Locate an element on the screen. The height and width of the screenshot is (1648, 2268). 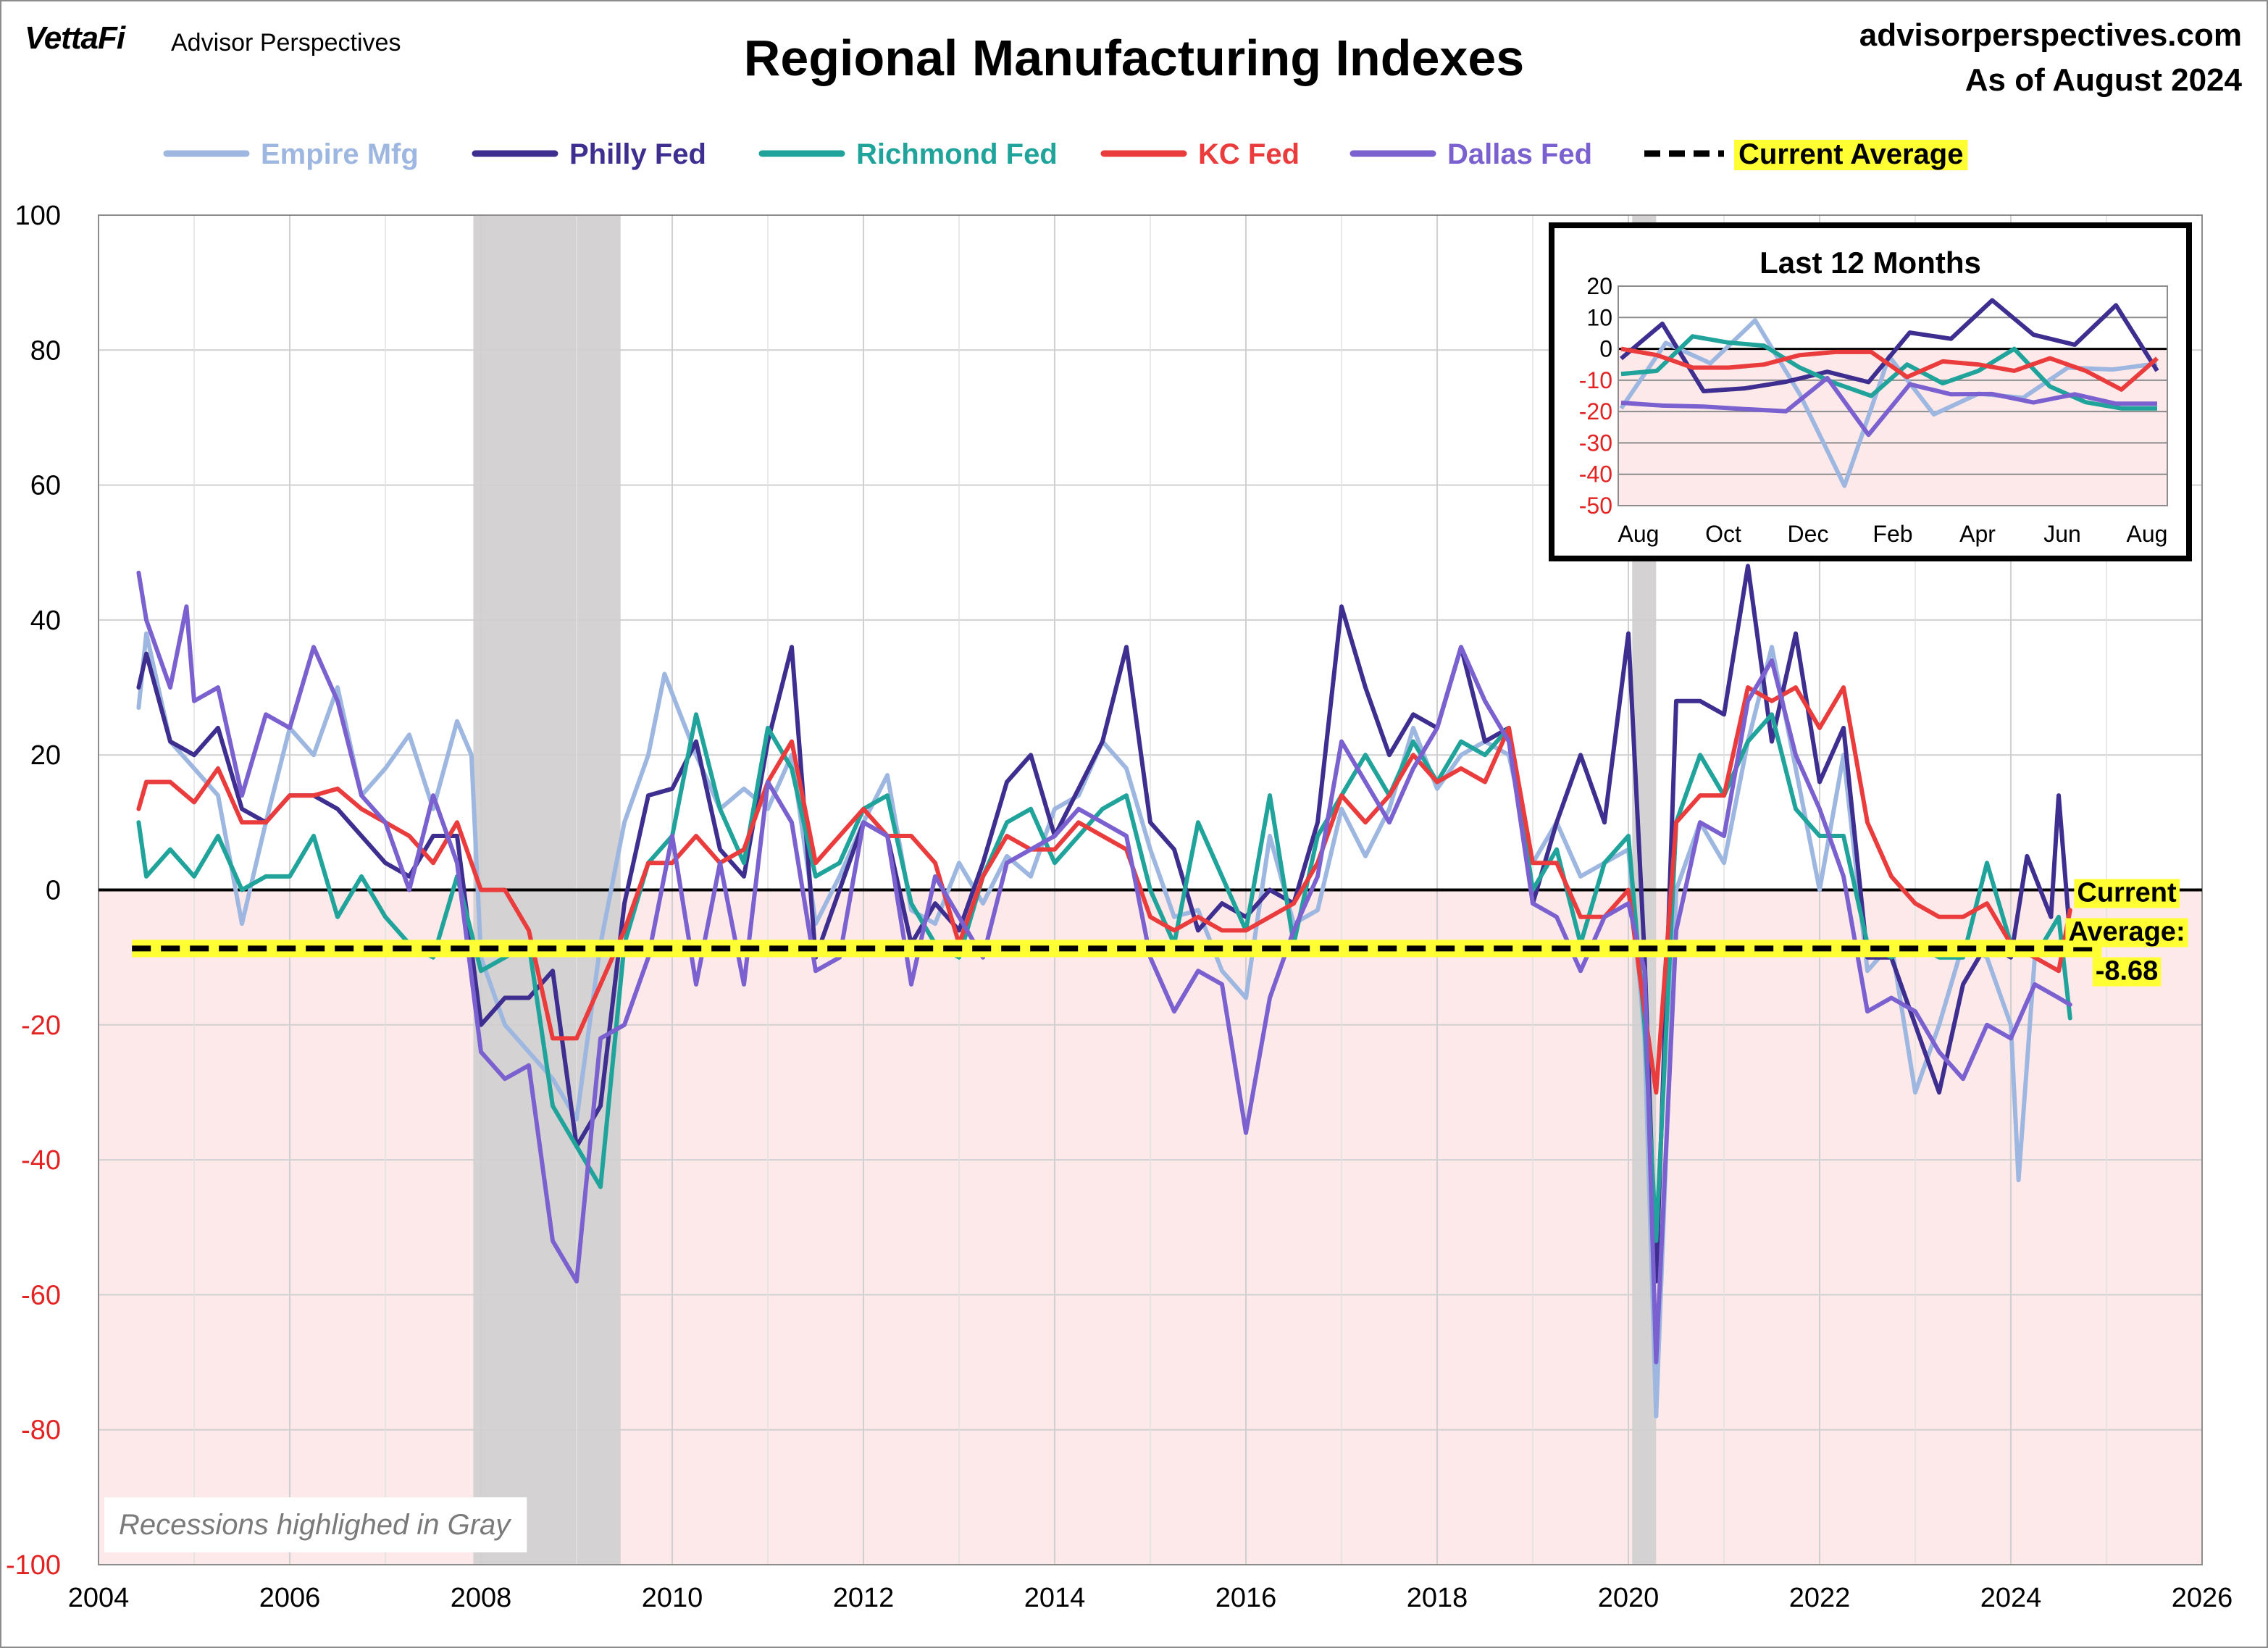
inset-y-tick: -20 is located at coordinates (1595, 411).